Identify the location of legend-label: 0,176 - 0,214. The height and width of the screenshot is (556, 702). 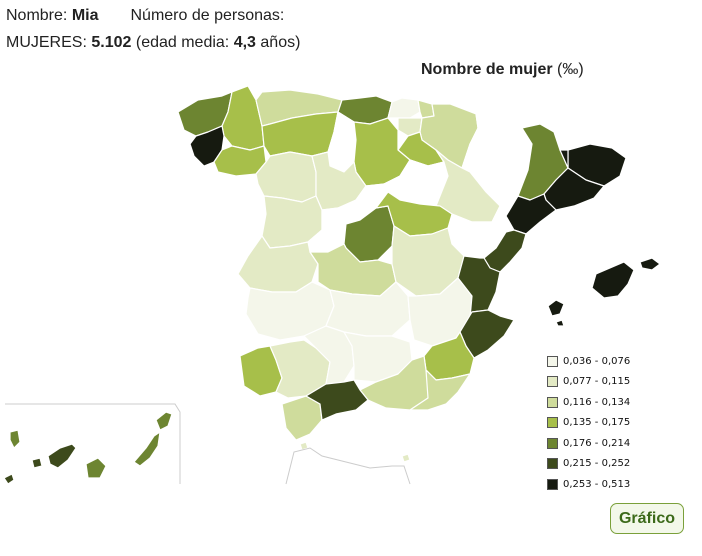
(597, 443).